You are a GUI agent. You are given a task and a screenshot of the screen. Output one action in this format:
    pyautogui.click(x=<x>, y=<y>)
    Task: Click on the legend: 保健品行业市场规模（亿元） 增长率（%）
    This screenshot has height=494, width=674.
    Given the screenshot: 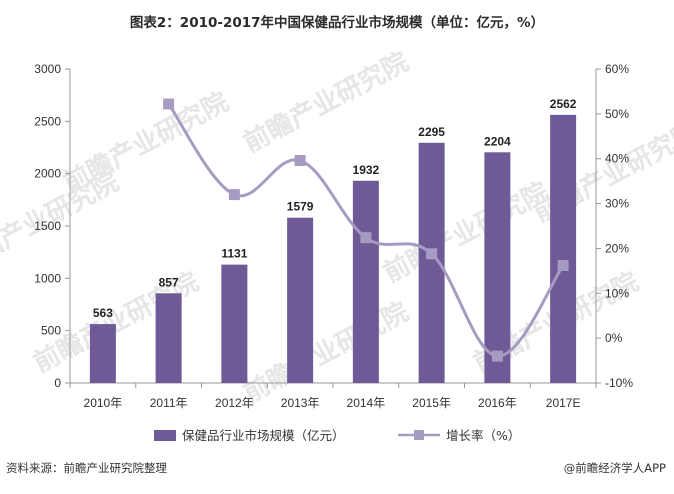 What is the action you would take?
    pyautogui.click(x=337, y=435)
    